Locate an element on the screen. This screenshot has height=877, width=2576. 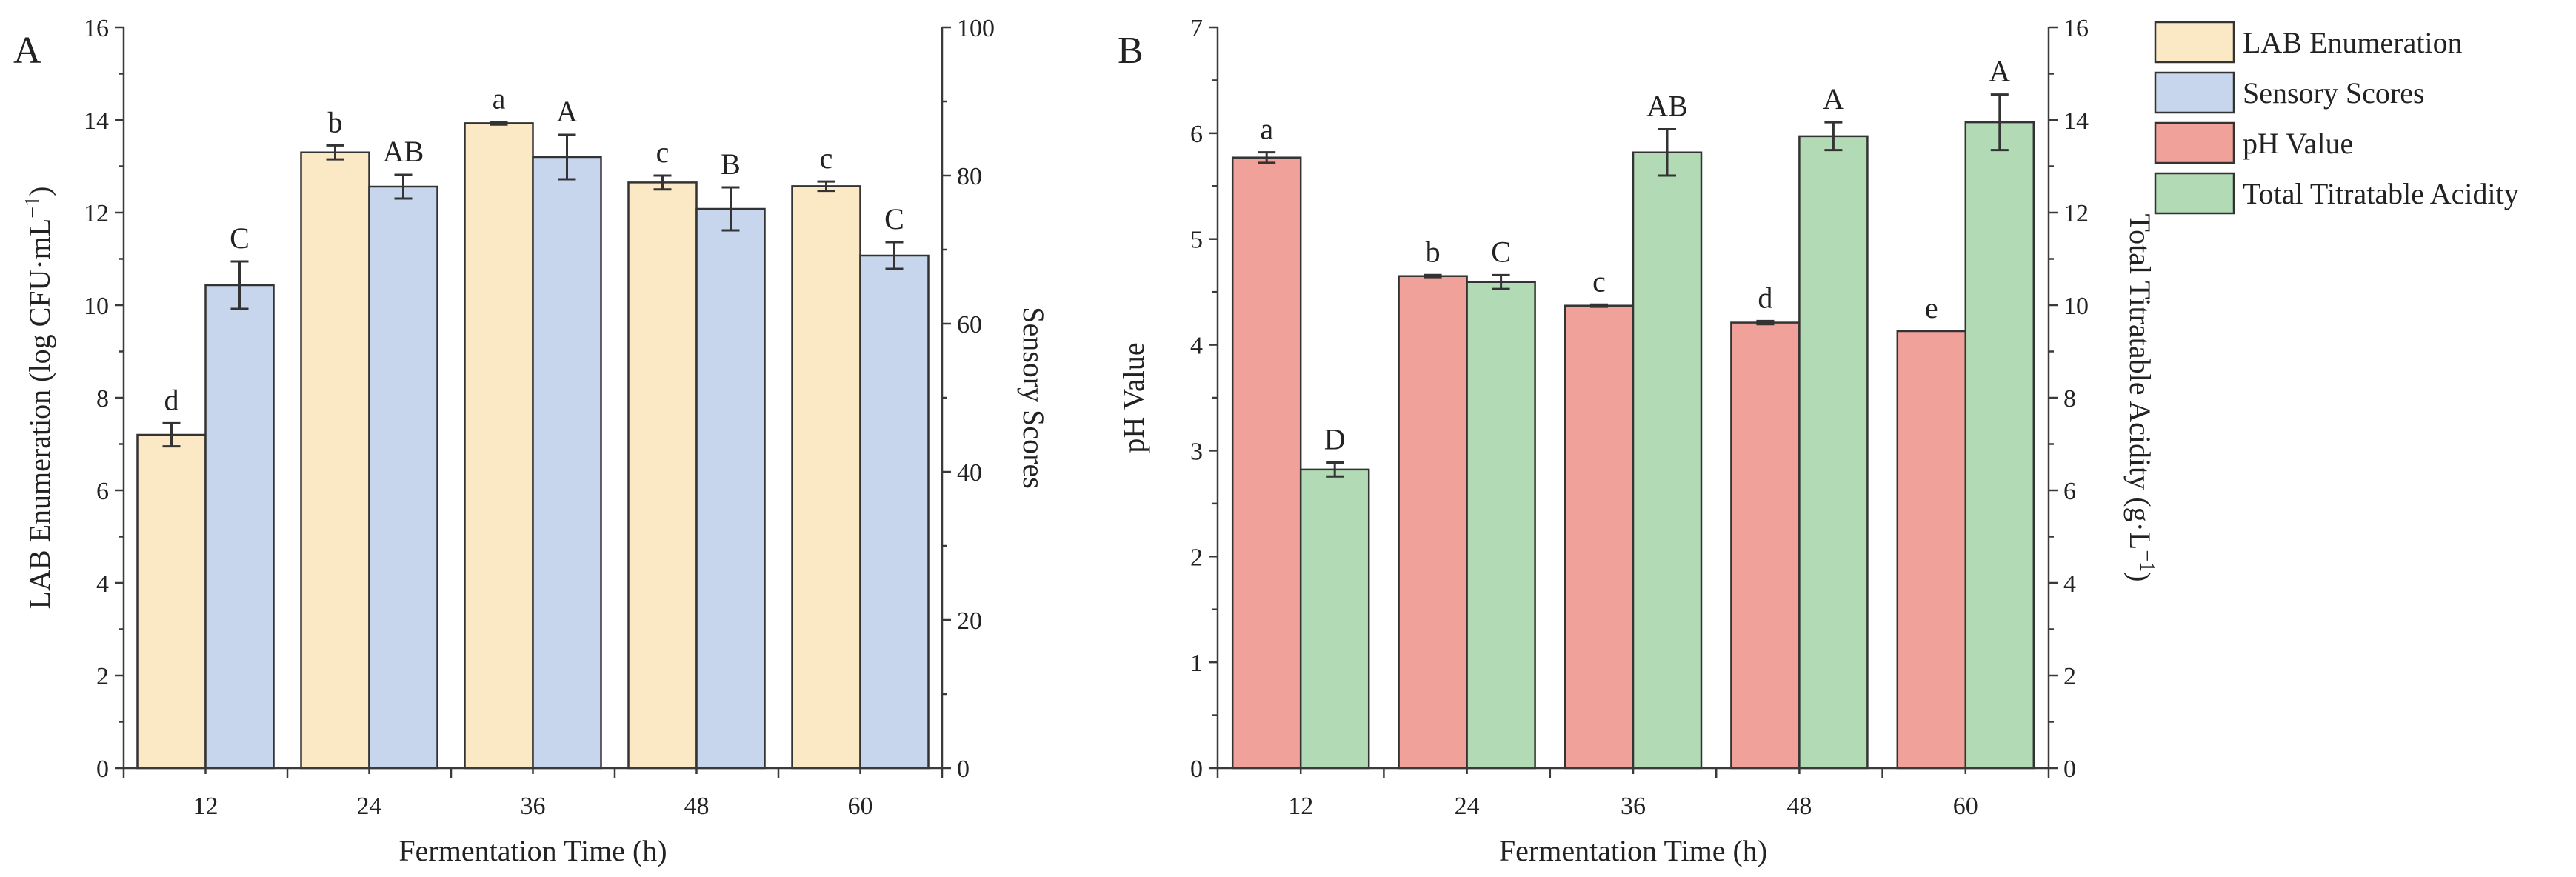
y-left-tick-label: 3 is located at coordinates (1196, 451).